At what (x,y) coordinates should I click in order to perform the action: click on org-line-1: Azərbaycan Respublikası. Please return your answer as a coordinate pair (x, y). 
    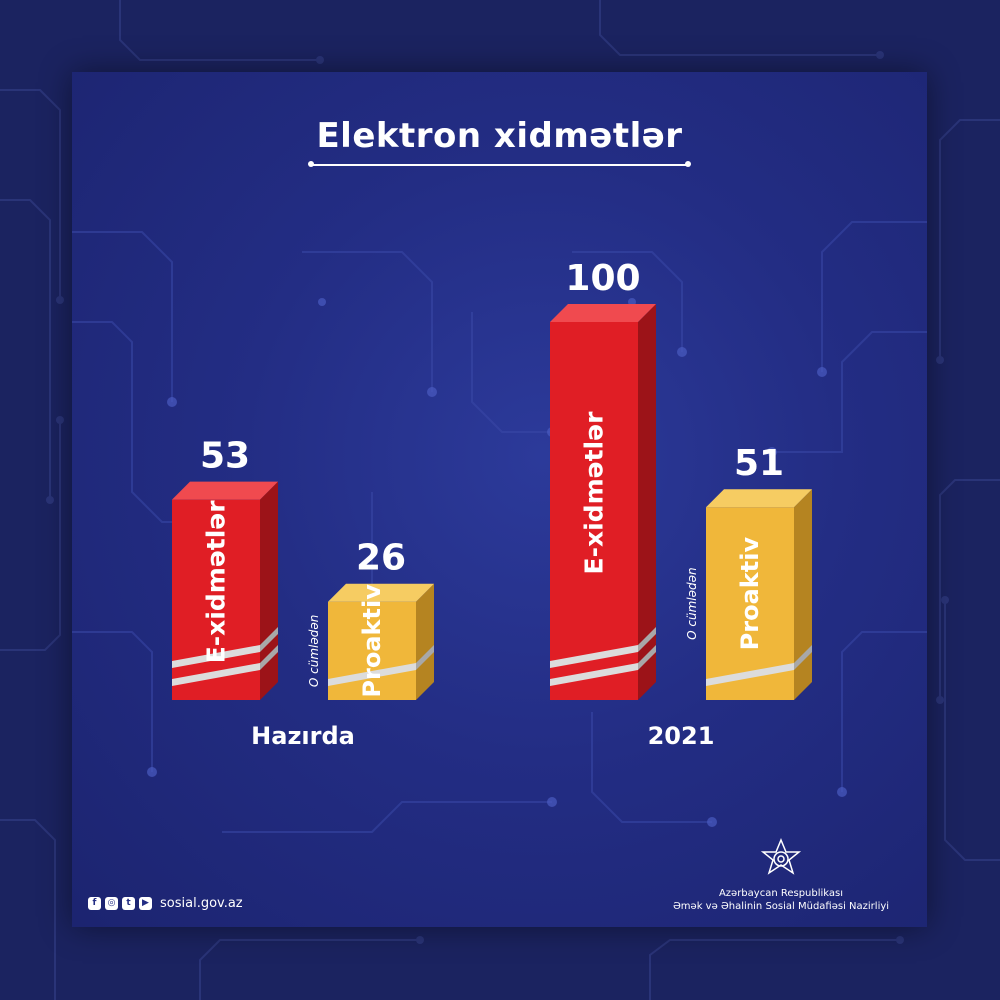
    Looking at the image, I should click on (781, 893).